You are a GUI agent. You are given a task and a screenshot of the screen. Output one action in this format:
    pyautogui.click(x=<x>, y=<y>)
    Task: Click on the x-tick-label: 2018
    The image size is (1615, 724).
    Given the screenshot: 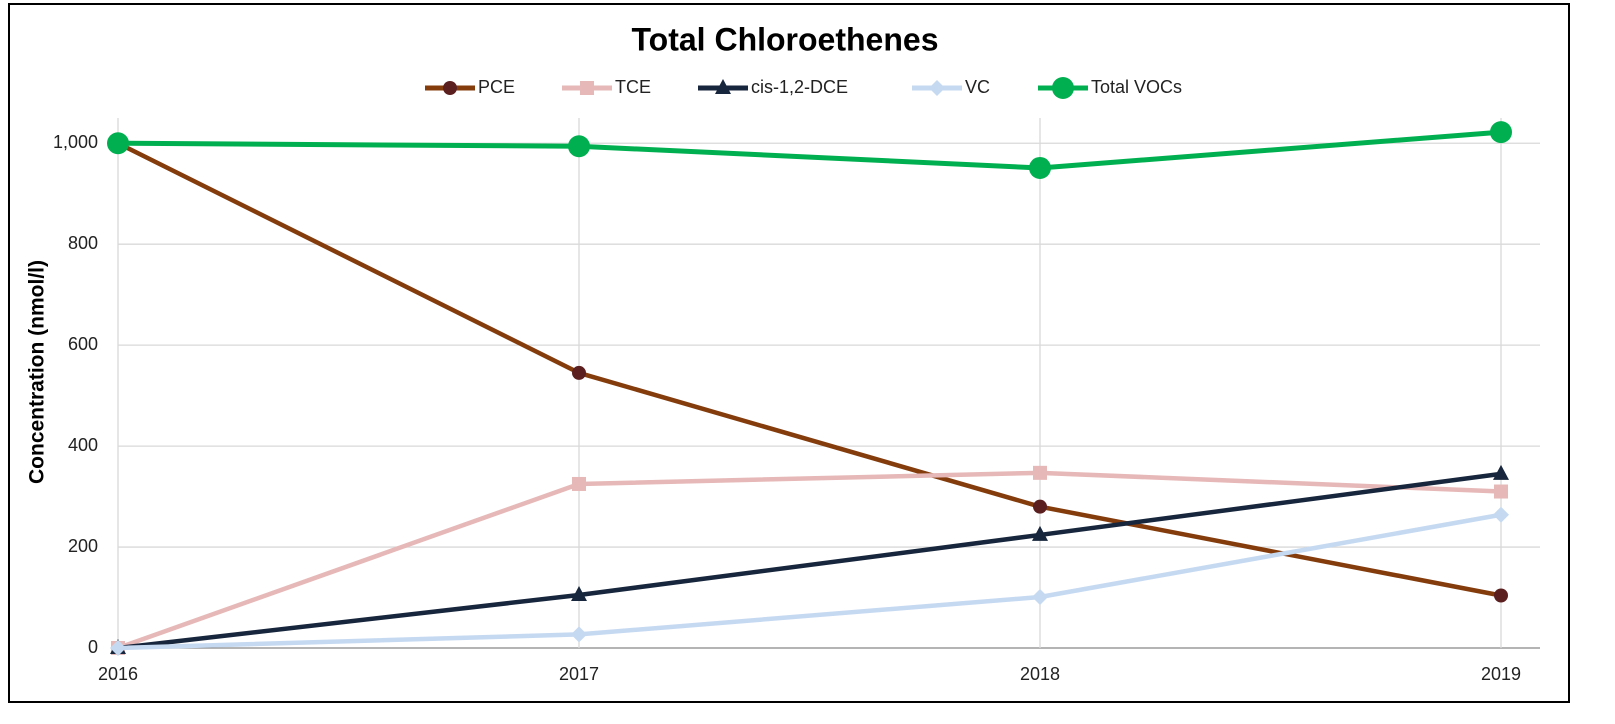 What is the action you would take?
    pyautogui.click(x=1040, y=674)
    